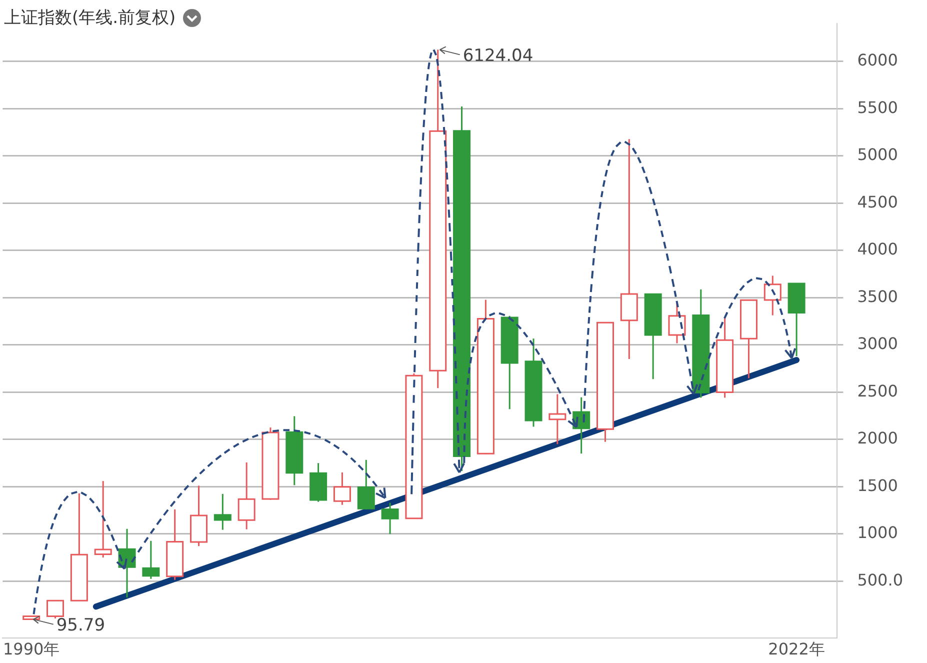 This screenshot has height=663, width=927. What do you see at coordinates (877, 390) in the screenshot?
I see `y-tick-label: 2500` at bounding box center [877, 390].